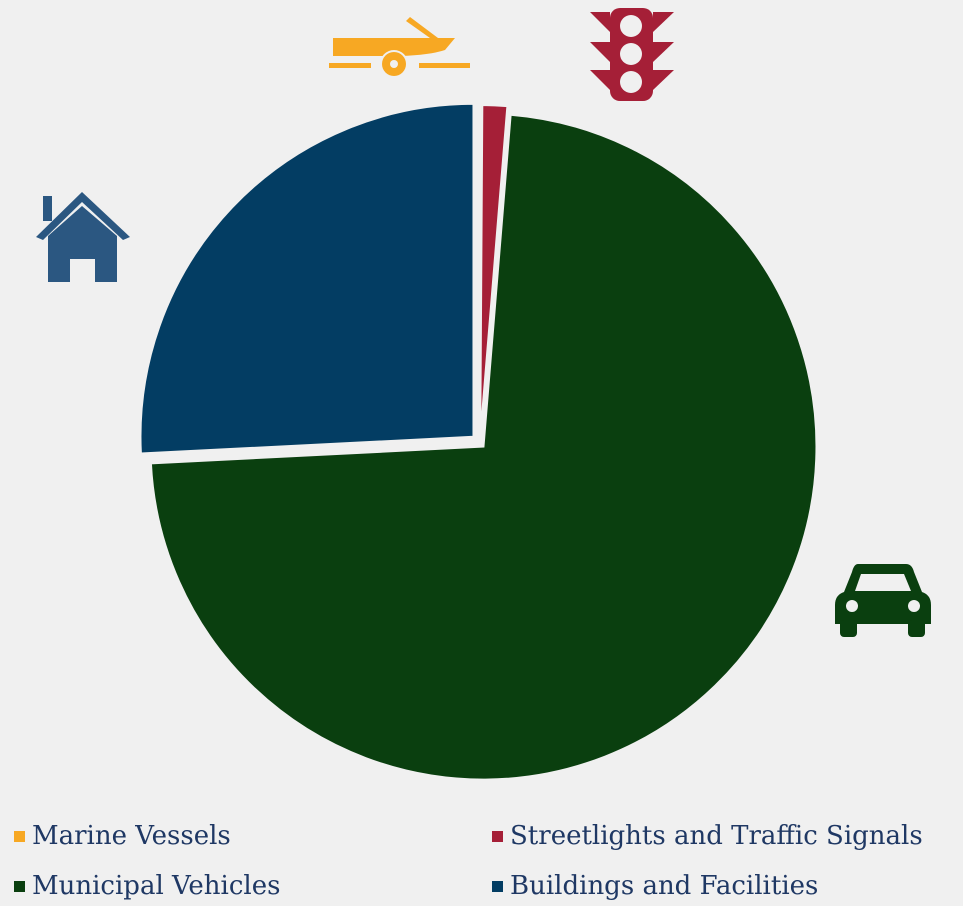 The height and width of the screenshot is (906, 963). What do you see at coordinates (632, 54) in the screenshot?
I see `traffic-light-icon` at bounding box center [632, 54].